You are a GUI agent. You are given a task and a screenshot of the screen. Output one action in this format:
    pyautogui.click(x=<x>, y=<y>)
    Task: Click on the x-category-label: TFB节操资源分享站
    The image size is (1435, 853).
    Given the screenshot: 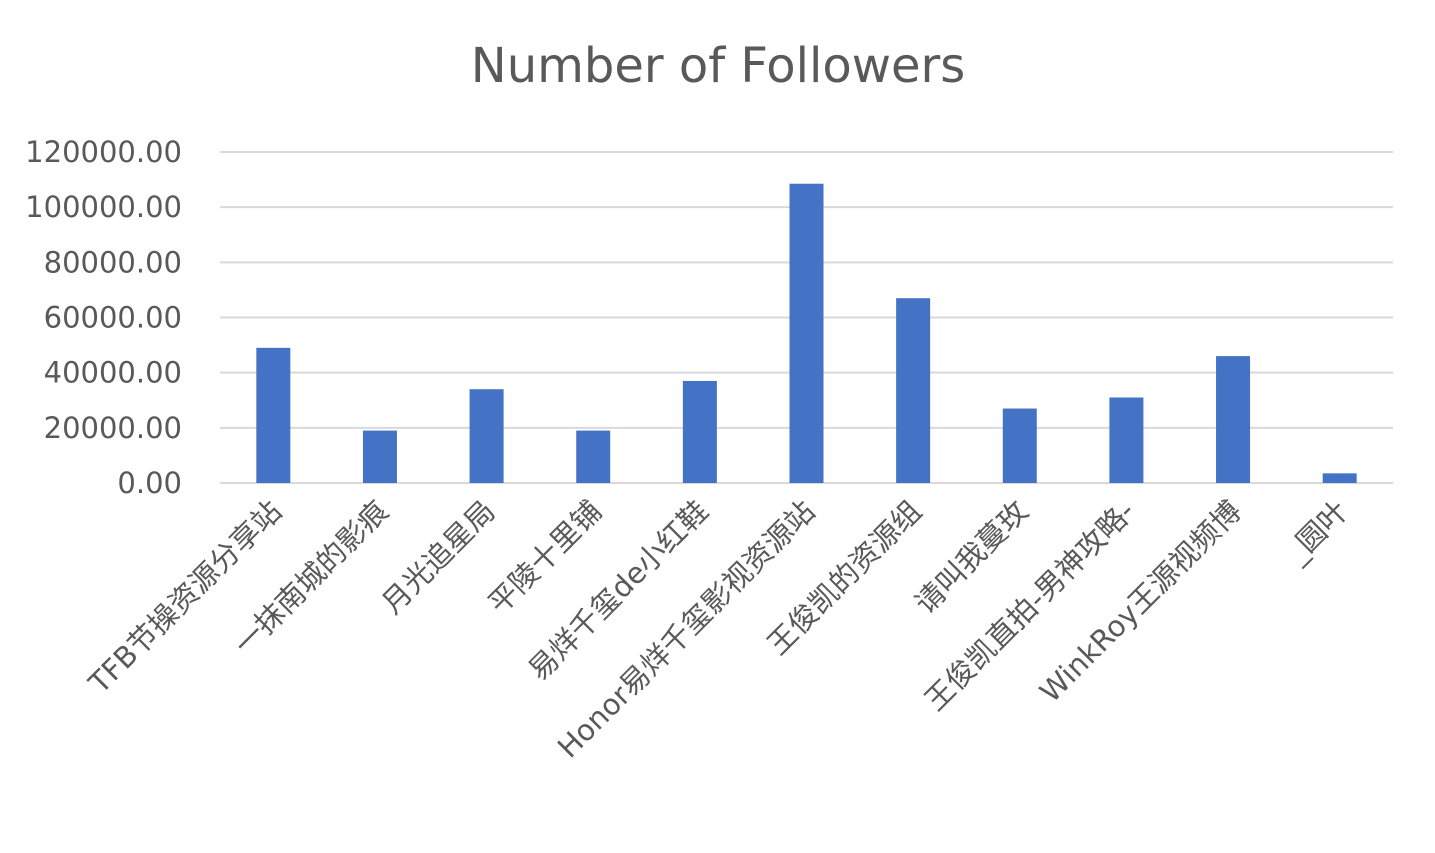 What is the action you would take?
    pyautogui.click(x=185, y=597)
    